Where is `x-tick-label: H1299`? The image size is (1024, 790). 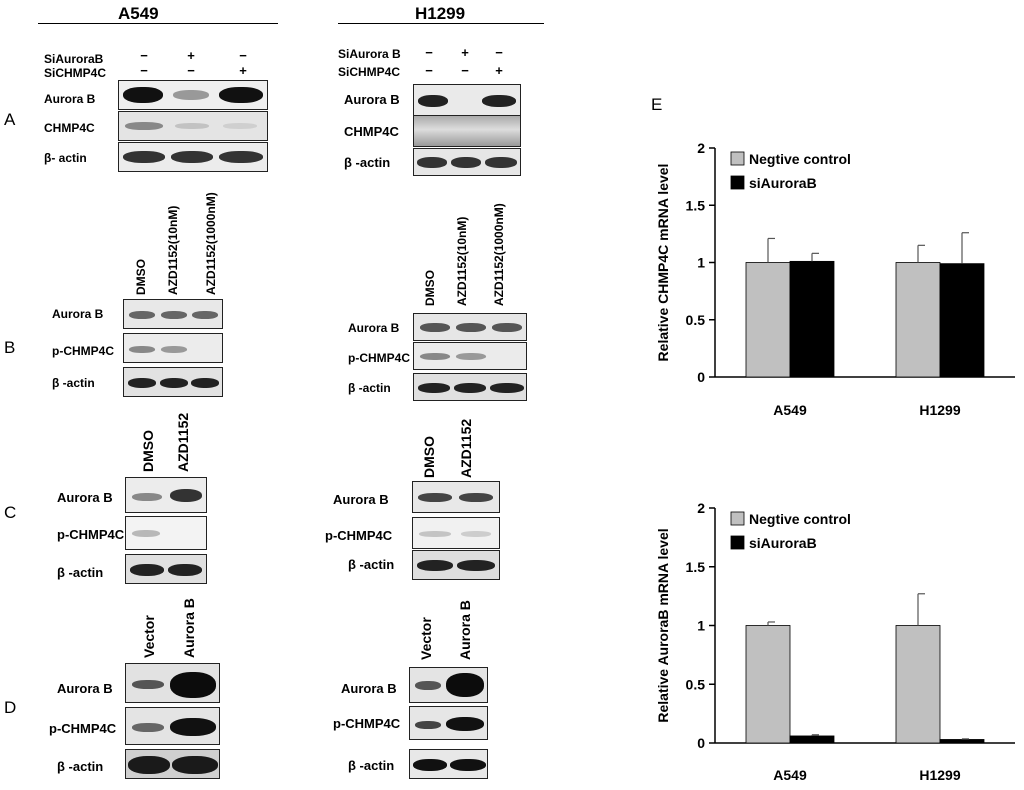
x-tick-label: H1299 is located at coordinates (939, 775).